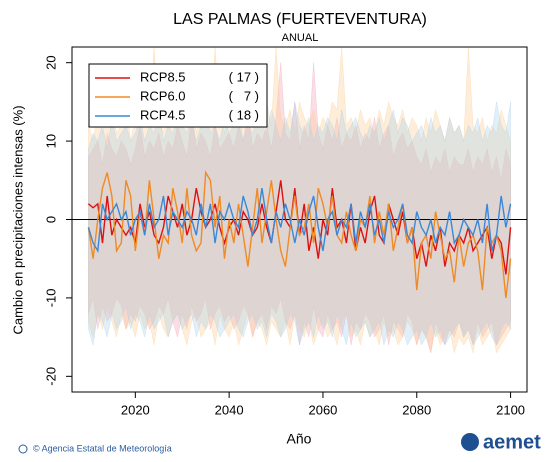 Image resolution: width=550 pixels, height=462 pixels. Describe the element at coordinates (163, 76) in the screenshot. I see `legend-label: RCP8.5` at that location.